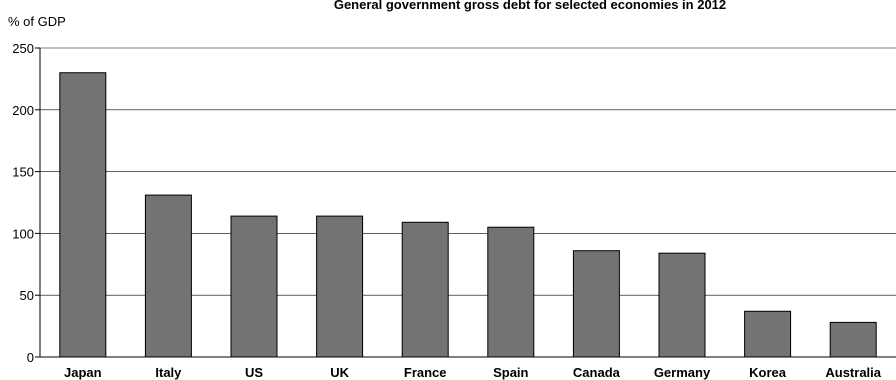 The image size is (896, 380). Describe the element at coordinates (339, 372) in the screenshot. I see `x-category-label-uk: UK` at that location.